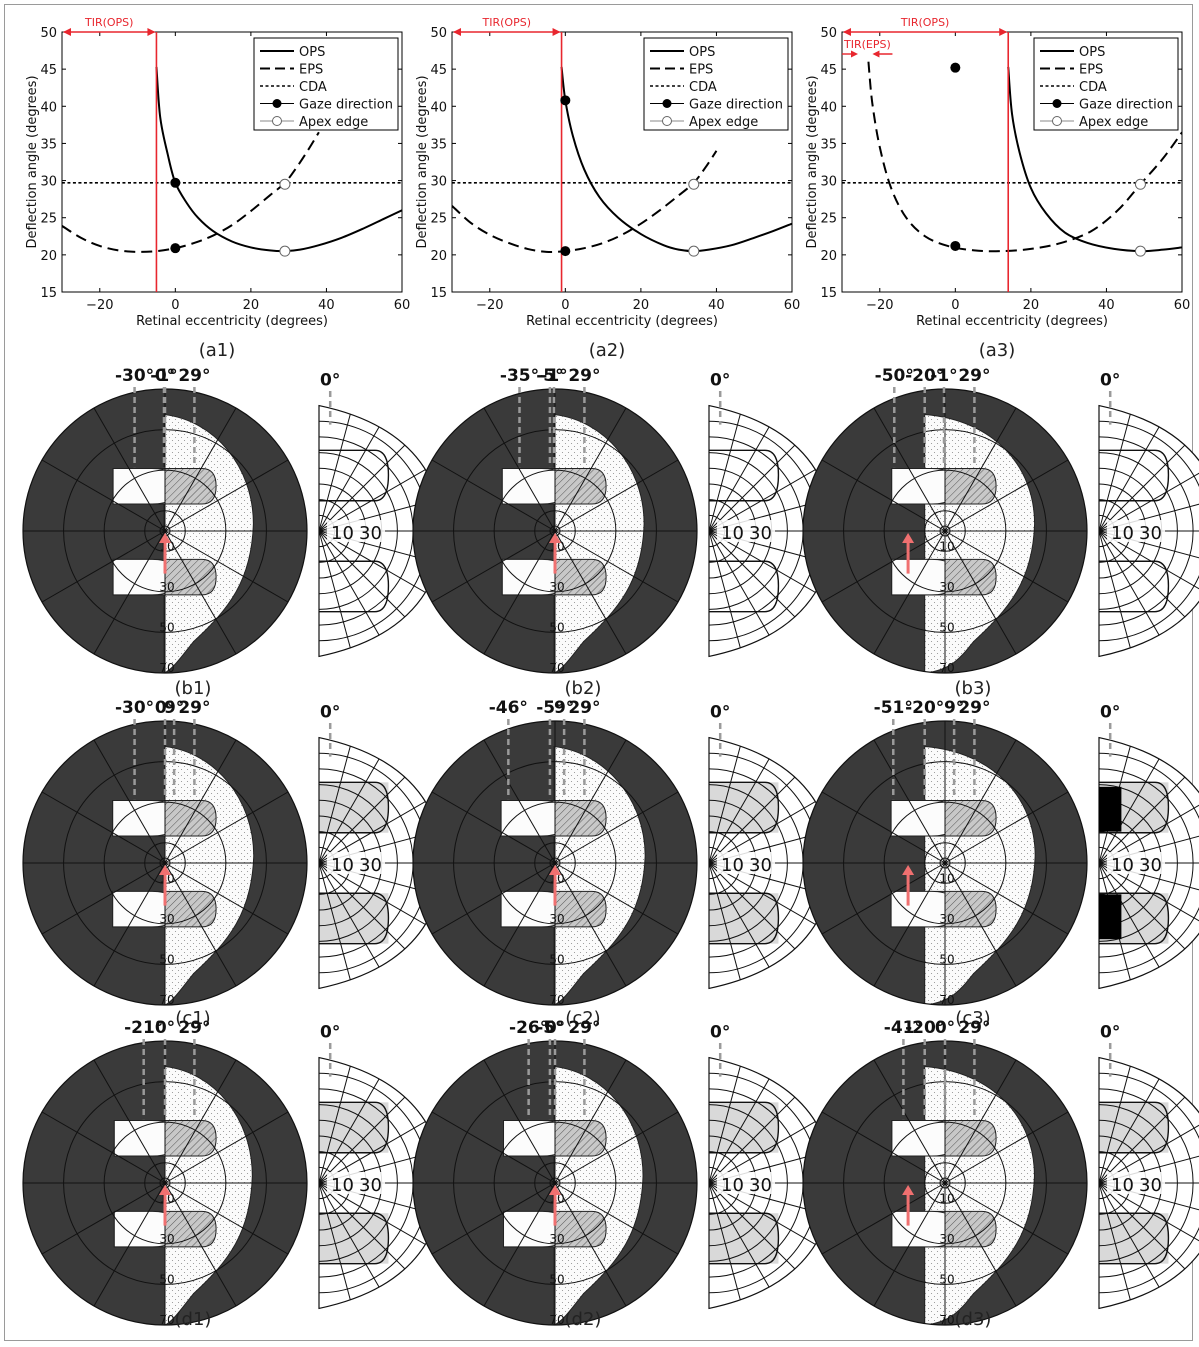 The width and height of the screenshot is (1199, 1347). Describe the element at coordinates (422, 161) in the screenshot. I see `y-axis-label: Deflection angle (degrees)` at that location.